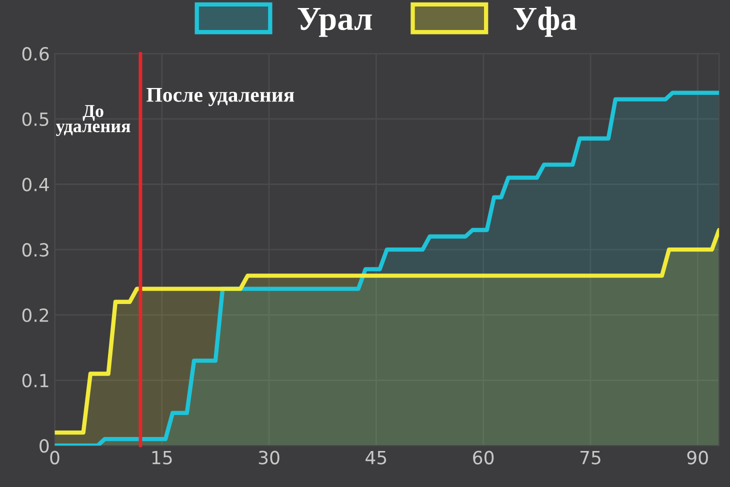 This screenshot has height=487, width=730. I want to click on annotation: До удаления, so click(93, 120).